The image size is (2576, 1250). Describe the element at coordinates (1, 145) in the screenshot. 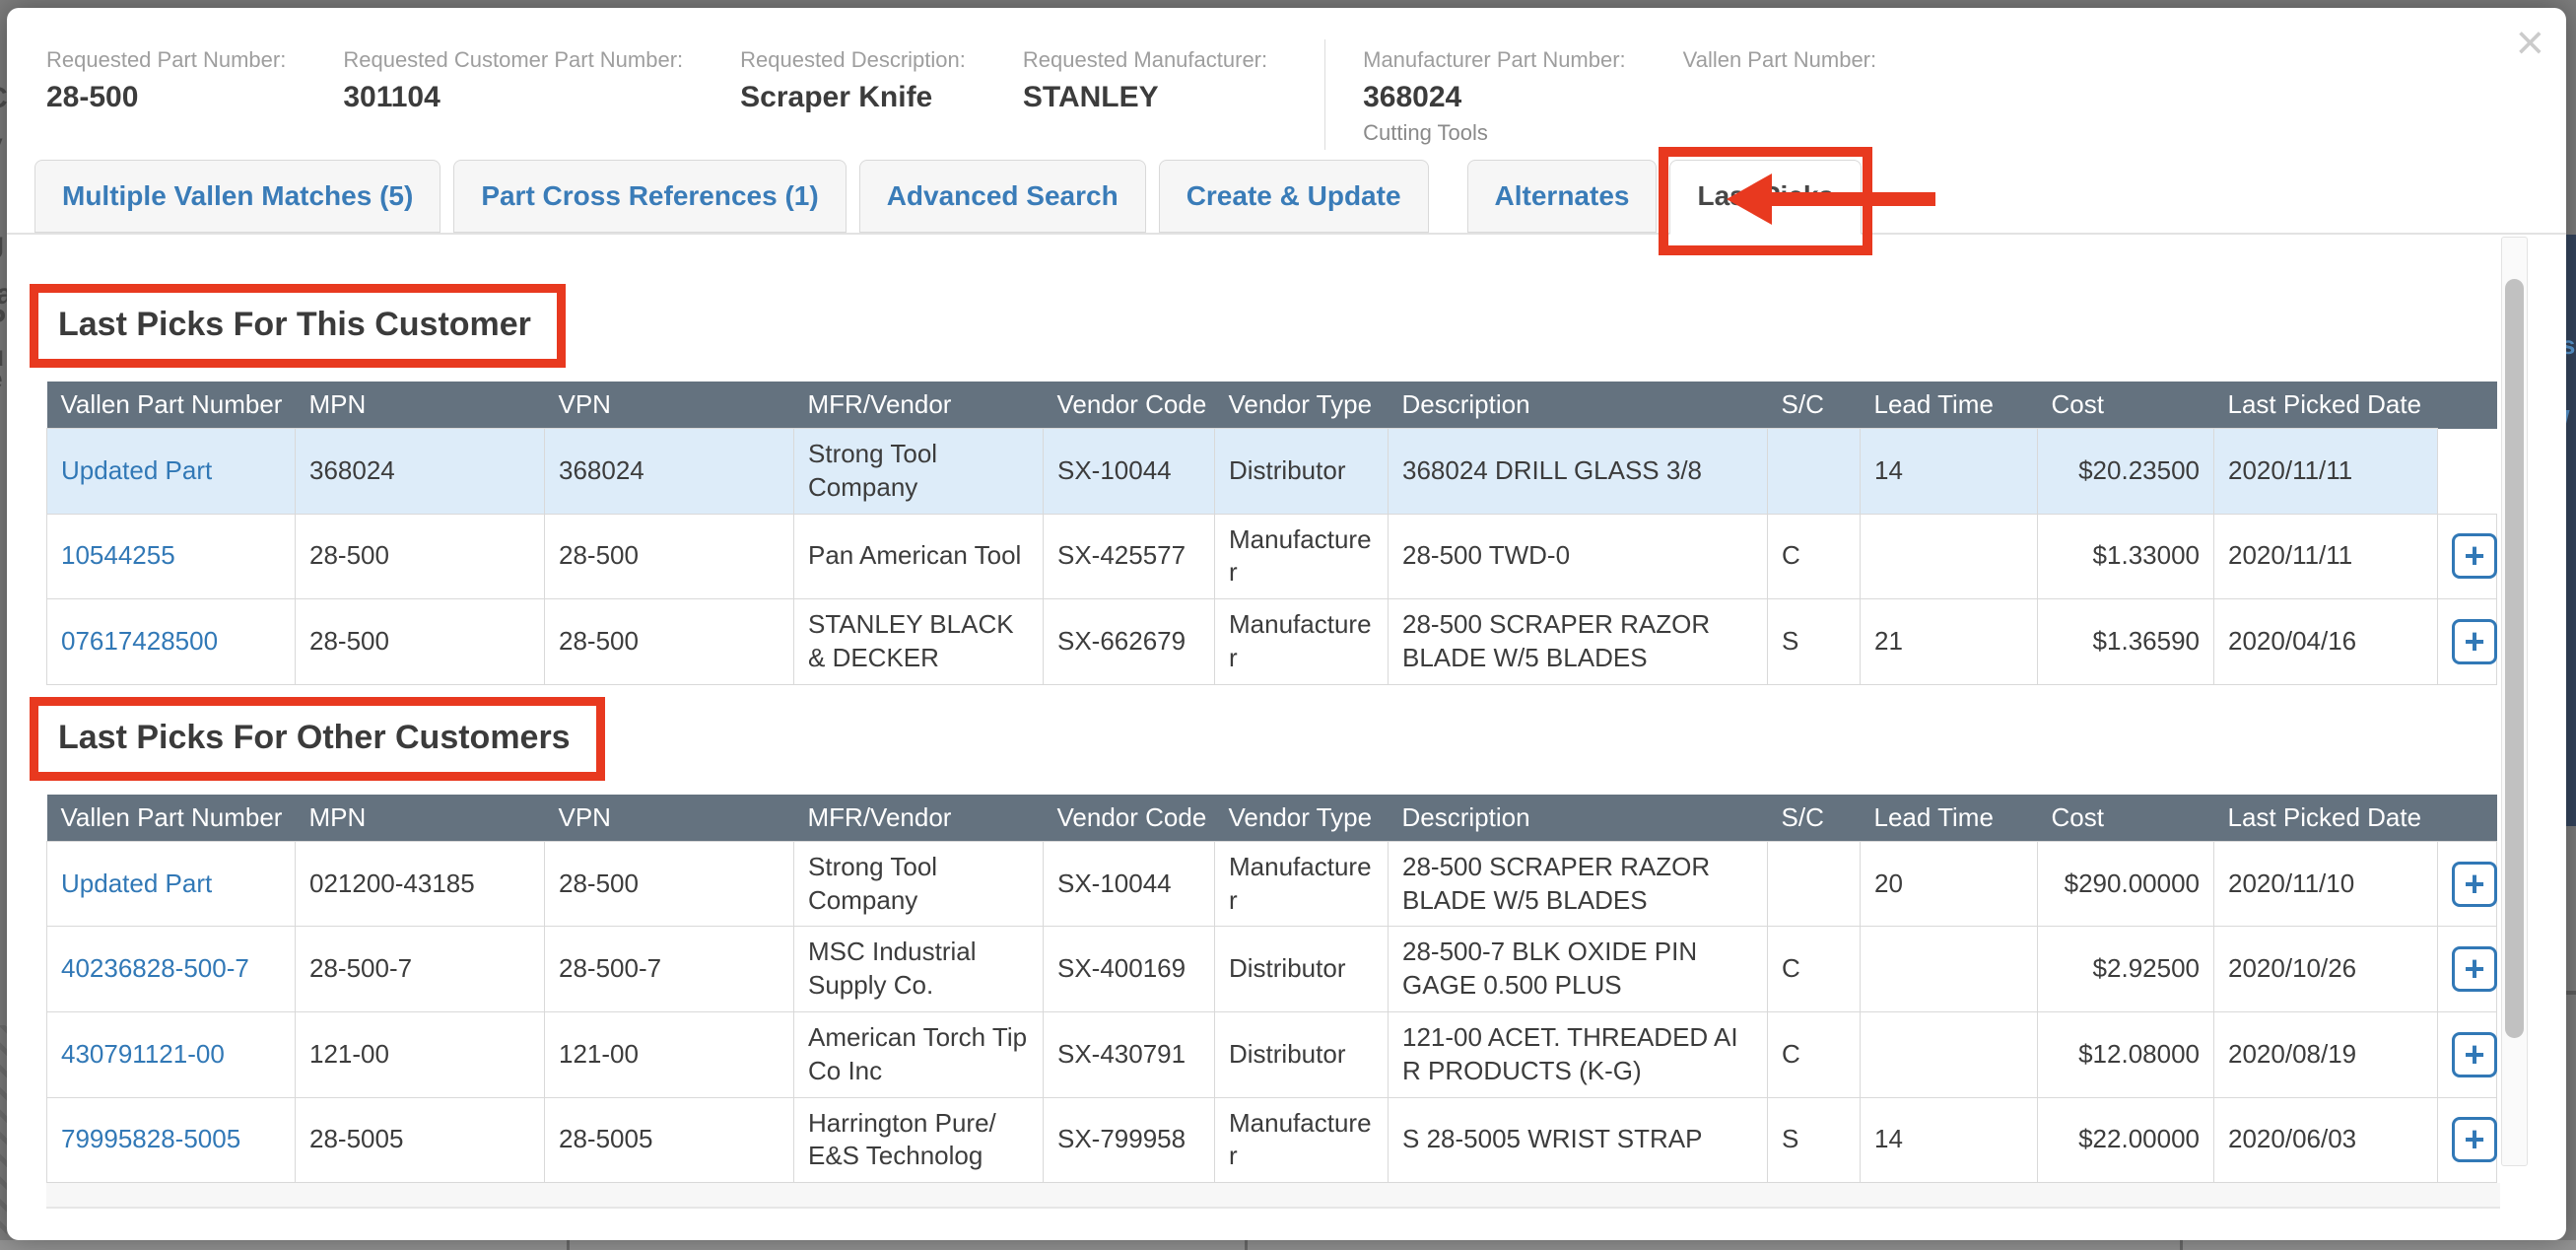

I see `backdrop-text-fragment: y` at that location.